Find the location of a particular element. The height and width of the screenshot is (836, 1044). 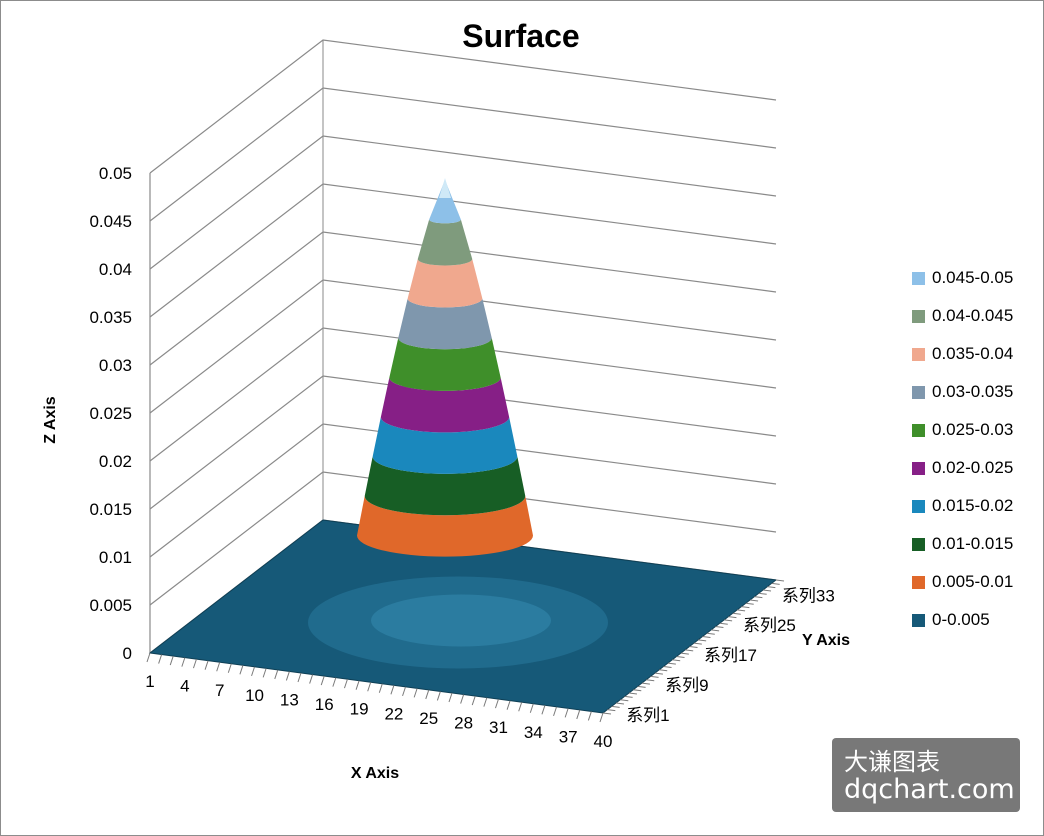

x-tick-label: 1 is located at coordinates (149, 681).